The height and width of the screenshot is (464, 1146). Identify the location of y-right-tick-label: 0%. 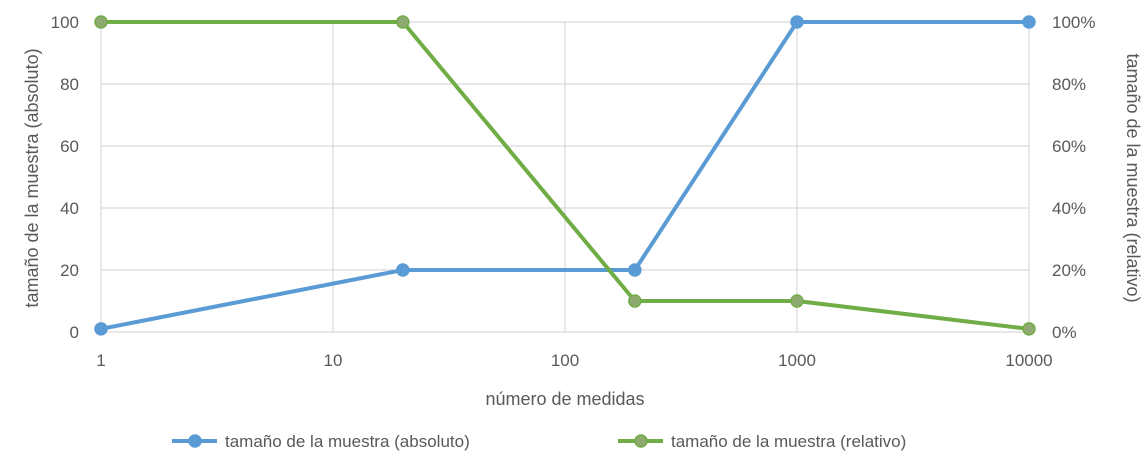
(1064, 332).